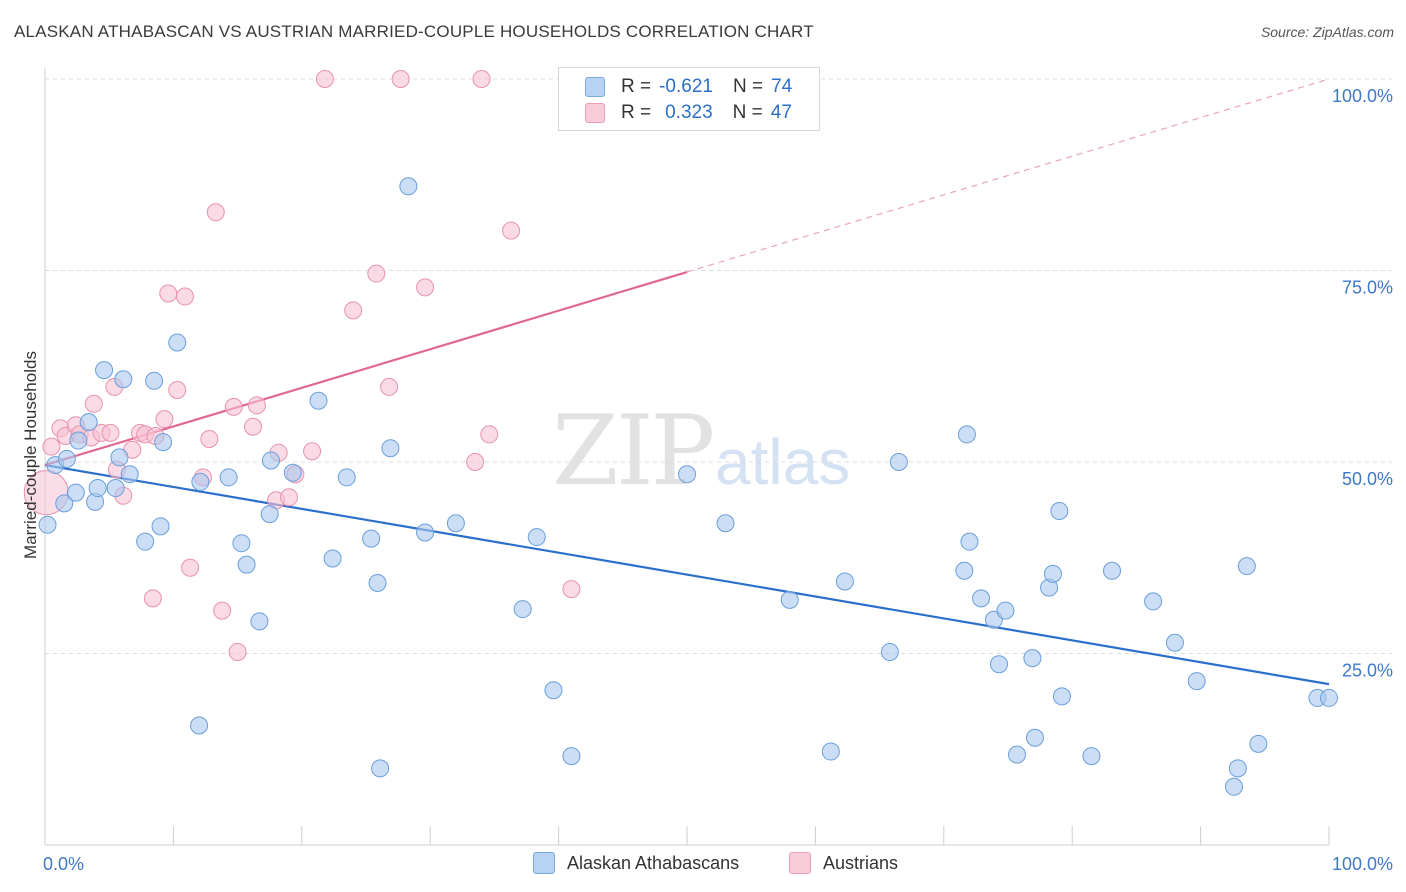 This screenshot has height=892, width=1406. Describe the element at coordinates (1367, 479) in the screenshot. I see `y-tick-label: 50.0%` at that location.